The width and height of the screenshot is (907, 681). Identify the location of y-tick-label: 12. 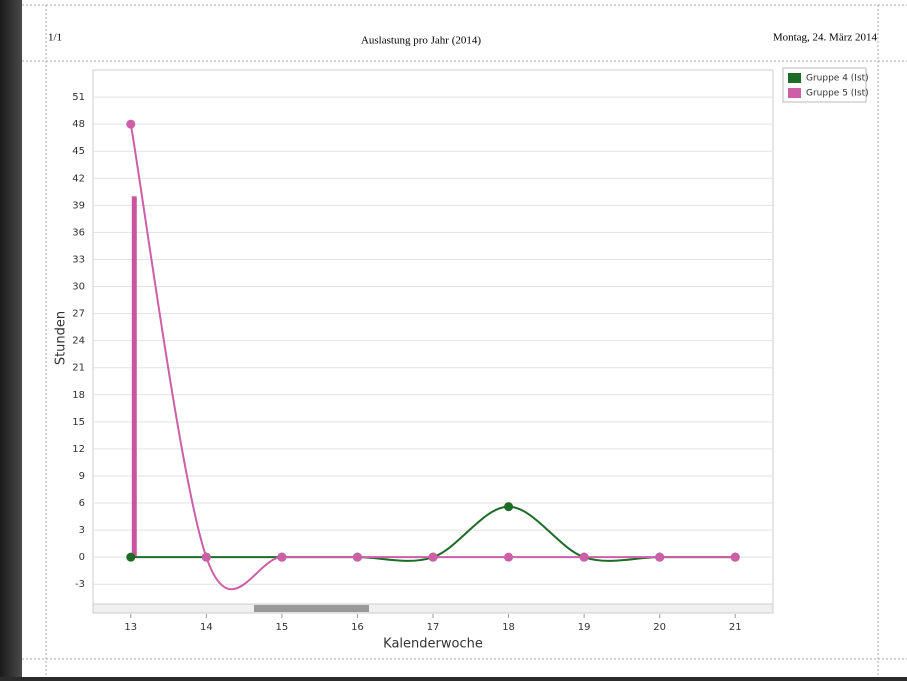
(78, 449).